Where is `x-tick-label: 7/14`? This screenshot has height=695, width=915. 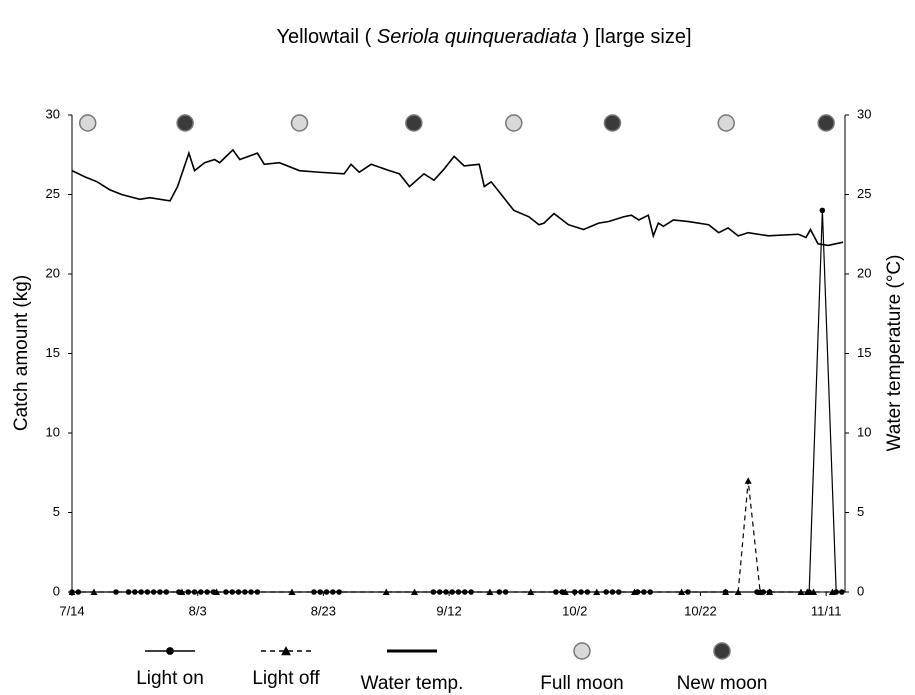
x-tick-label: 7/14 is located at coordinates (71, 610).